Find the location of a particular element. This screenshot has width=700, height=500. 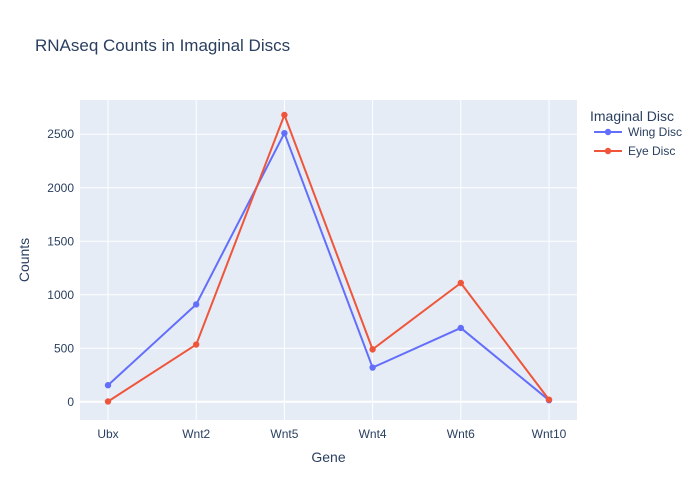

x-tick-label: Wnt4 is located at coordinates (373, 434).